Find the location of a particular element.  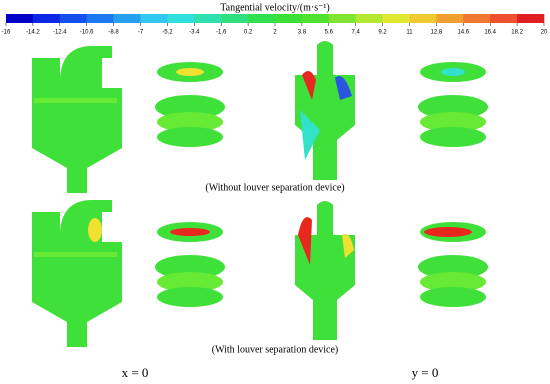

colorbar-tick-label: -8.8 is located at coordinates (113, 33).